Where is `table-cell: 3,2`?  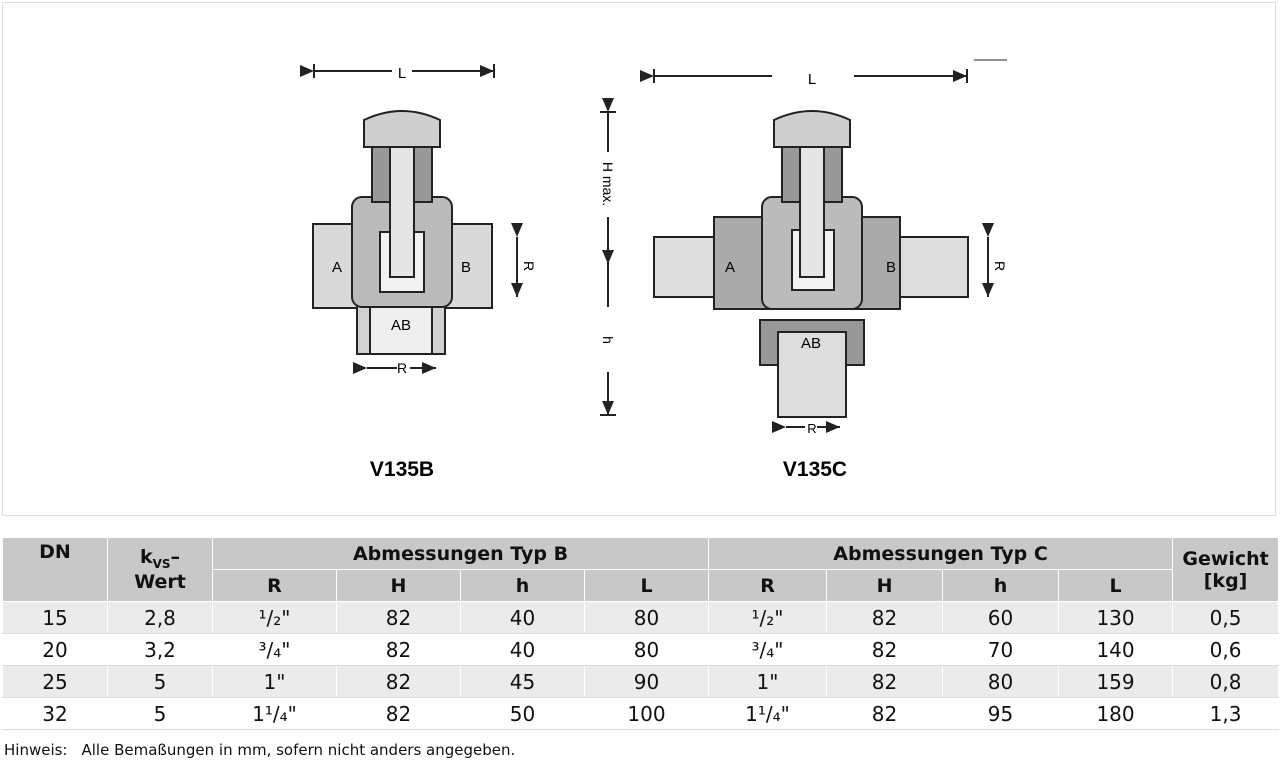
table-cell: 3,2 is located at coordinates (160, 649).